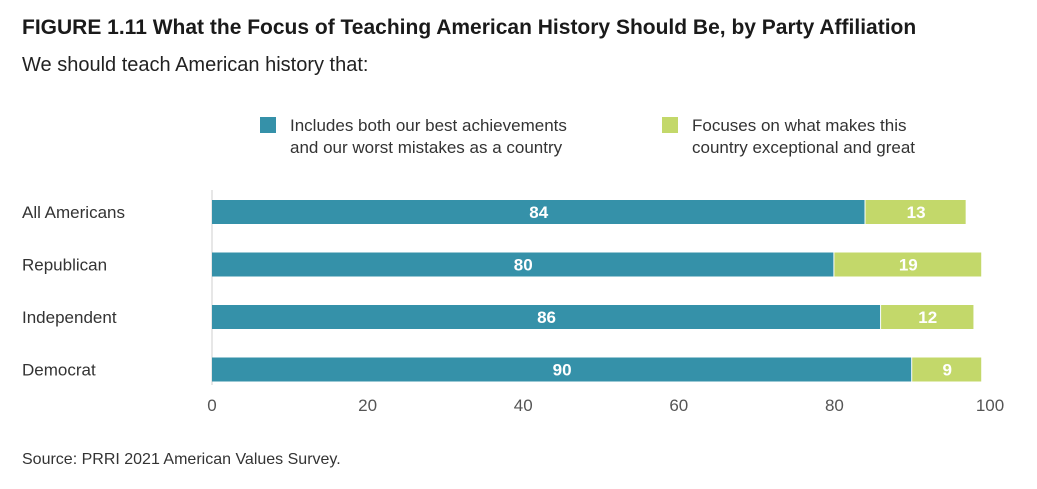 This screenshot has height=489, width=1037. I want to click on data-label-all-americans-series-1: 84, so click(538, 212).